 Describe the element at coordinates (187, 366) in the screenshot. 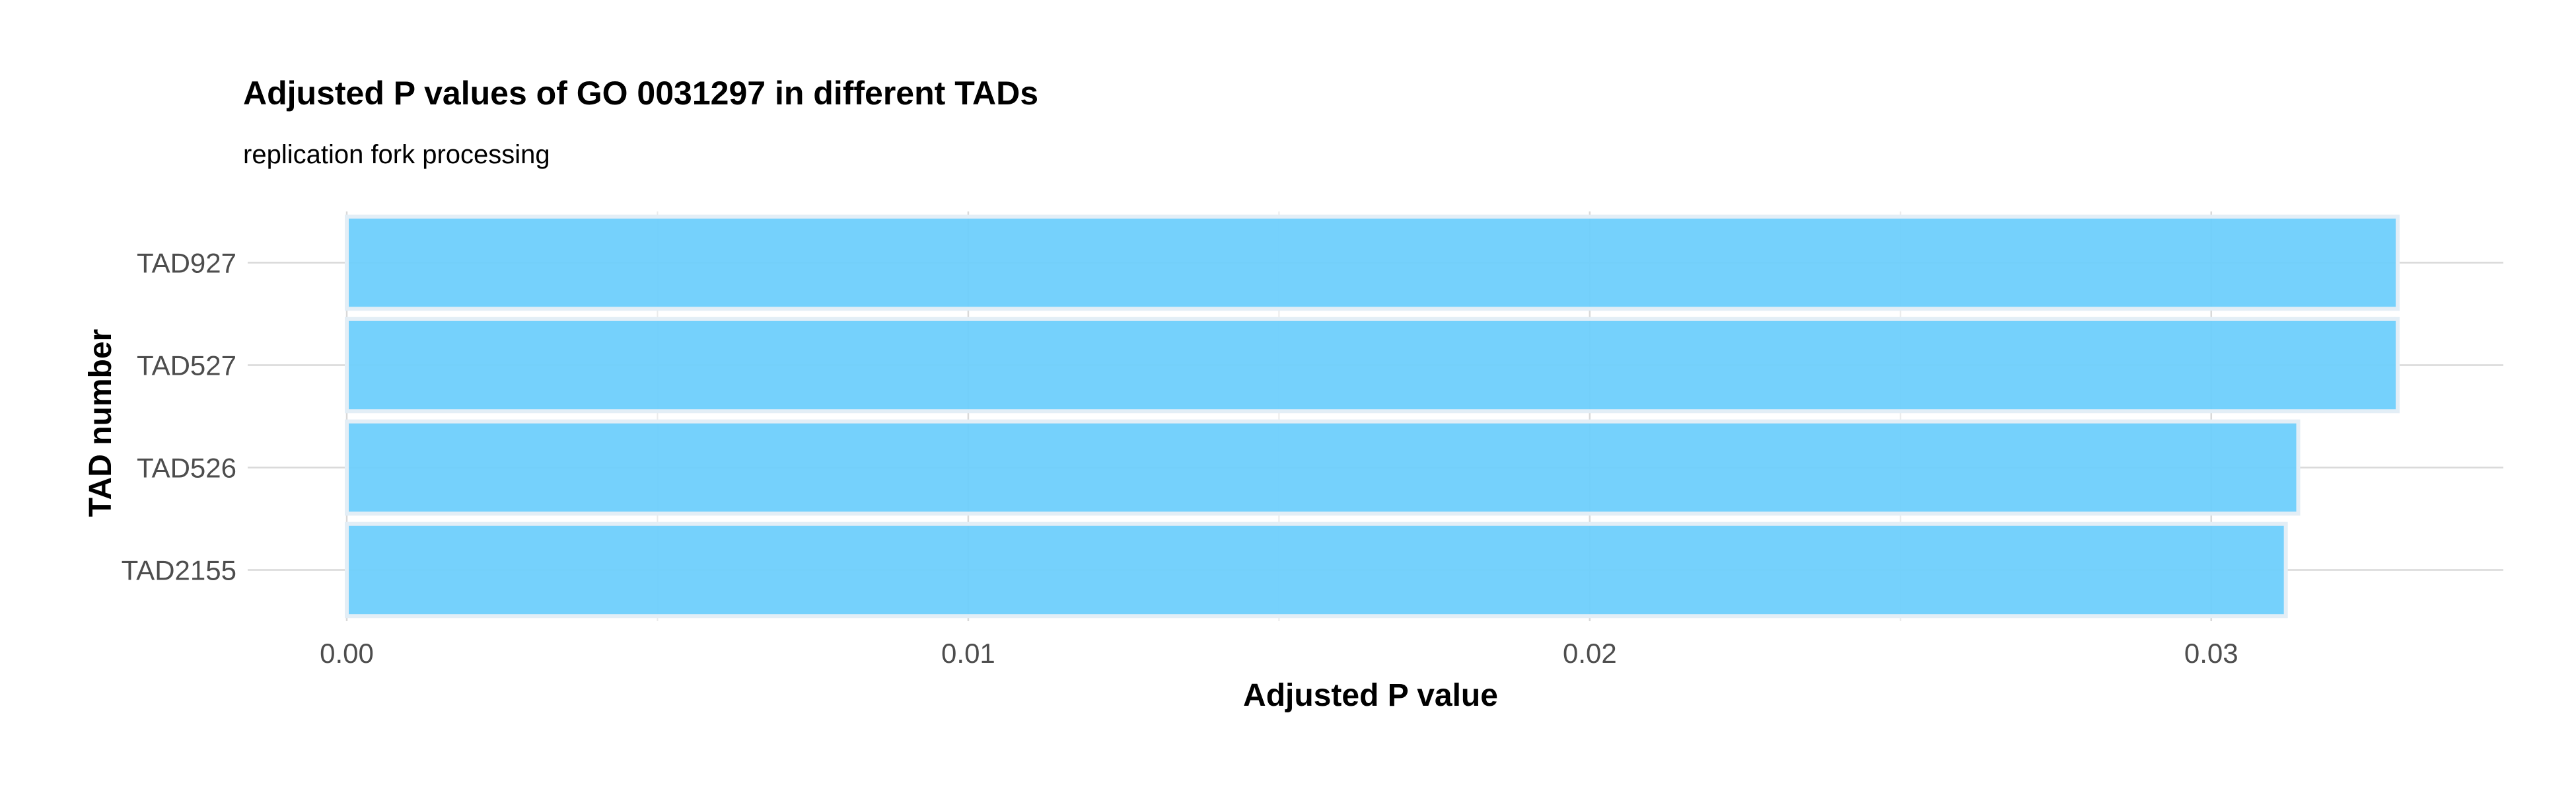

I see `y-tick-label: TAD527` at that location.